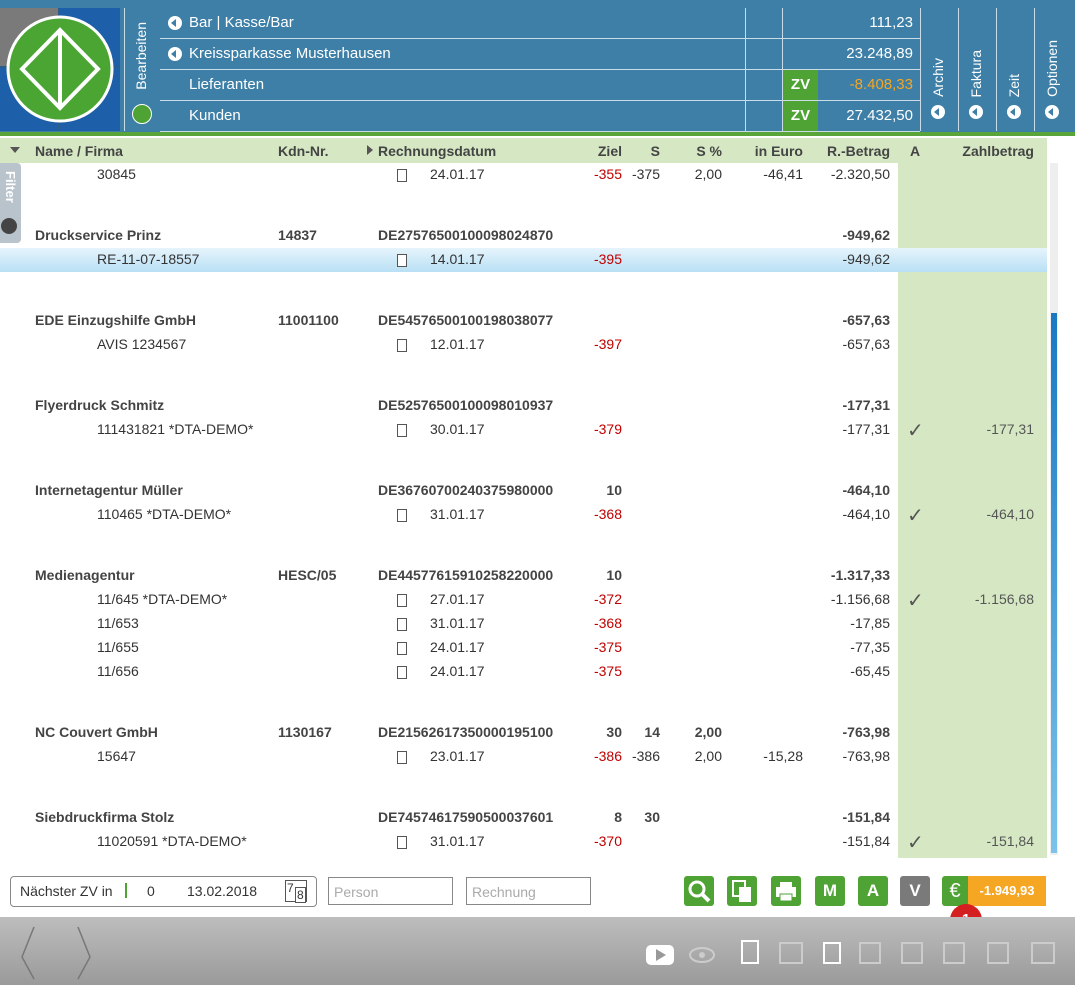 The width and height of the screenshot is (1075, 988). What do you see at coordinates (708, 732) in the screenshot?
I see `group-spct: 2,00` at bounding box center [708, 732].